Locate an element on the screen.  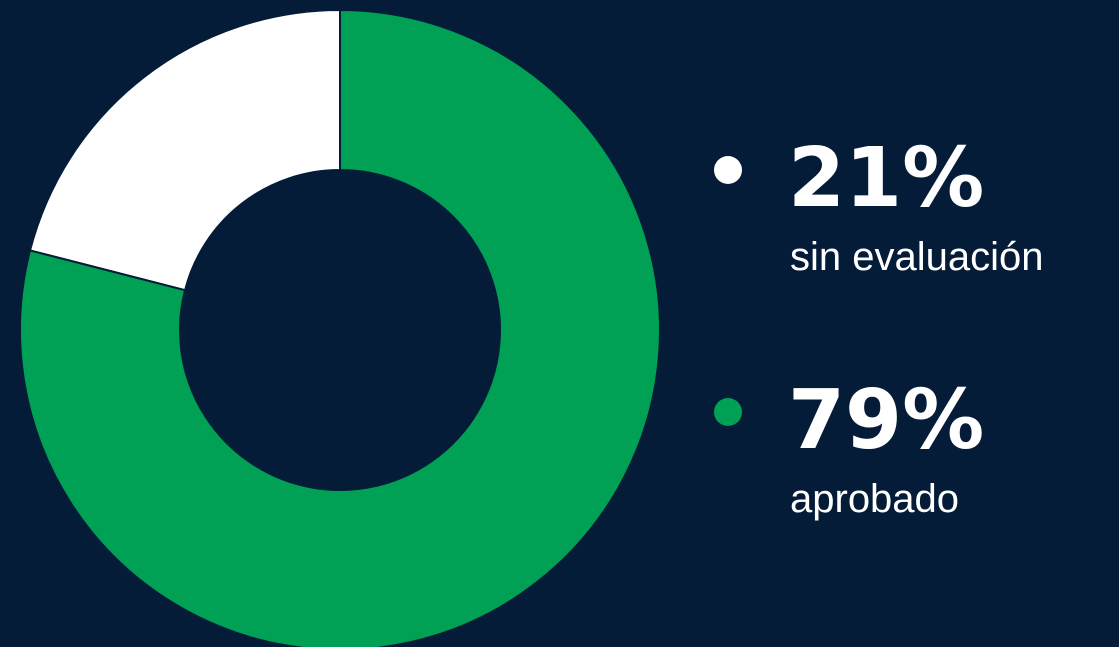
legend-label: sin evaluación is located at coordinates (917, 257).